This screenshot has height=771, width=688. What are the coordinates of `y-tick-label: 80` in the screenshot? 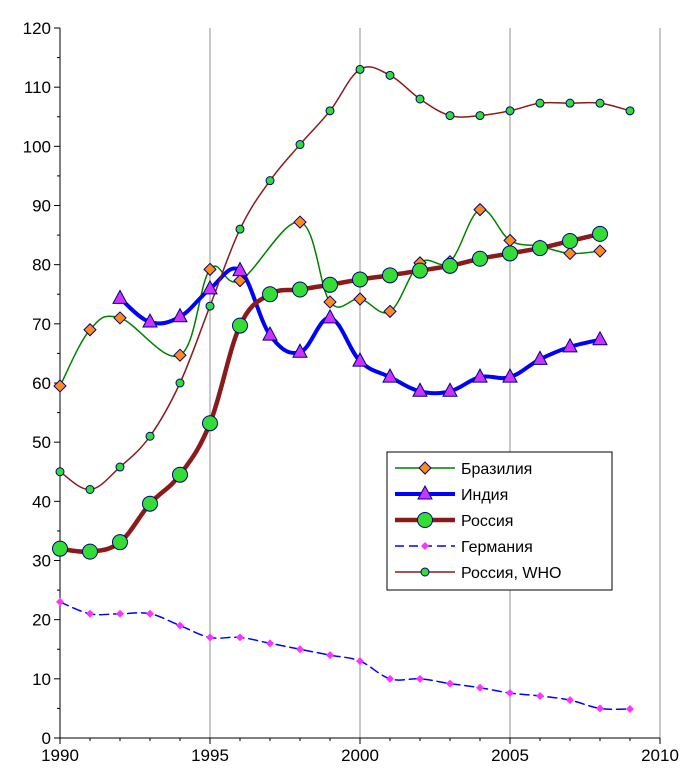 It's located at (41, 265).